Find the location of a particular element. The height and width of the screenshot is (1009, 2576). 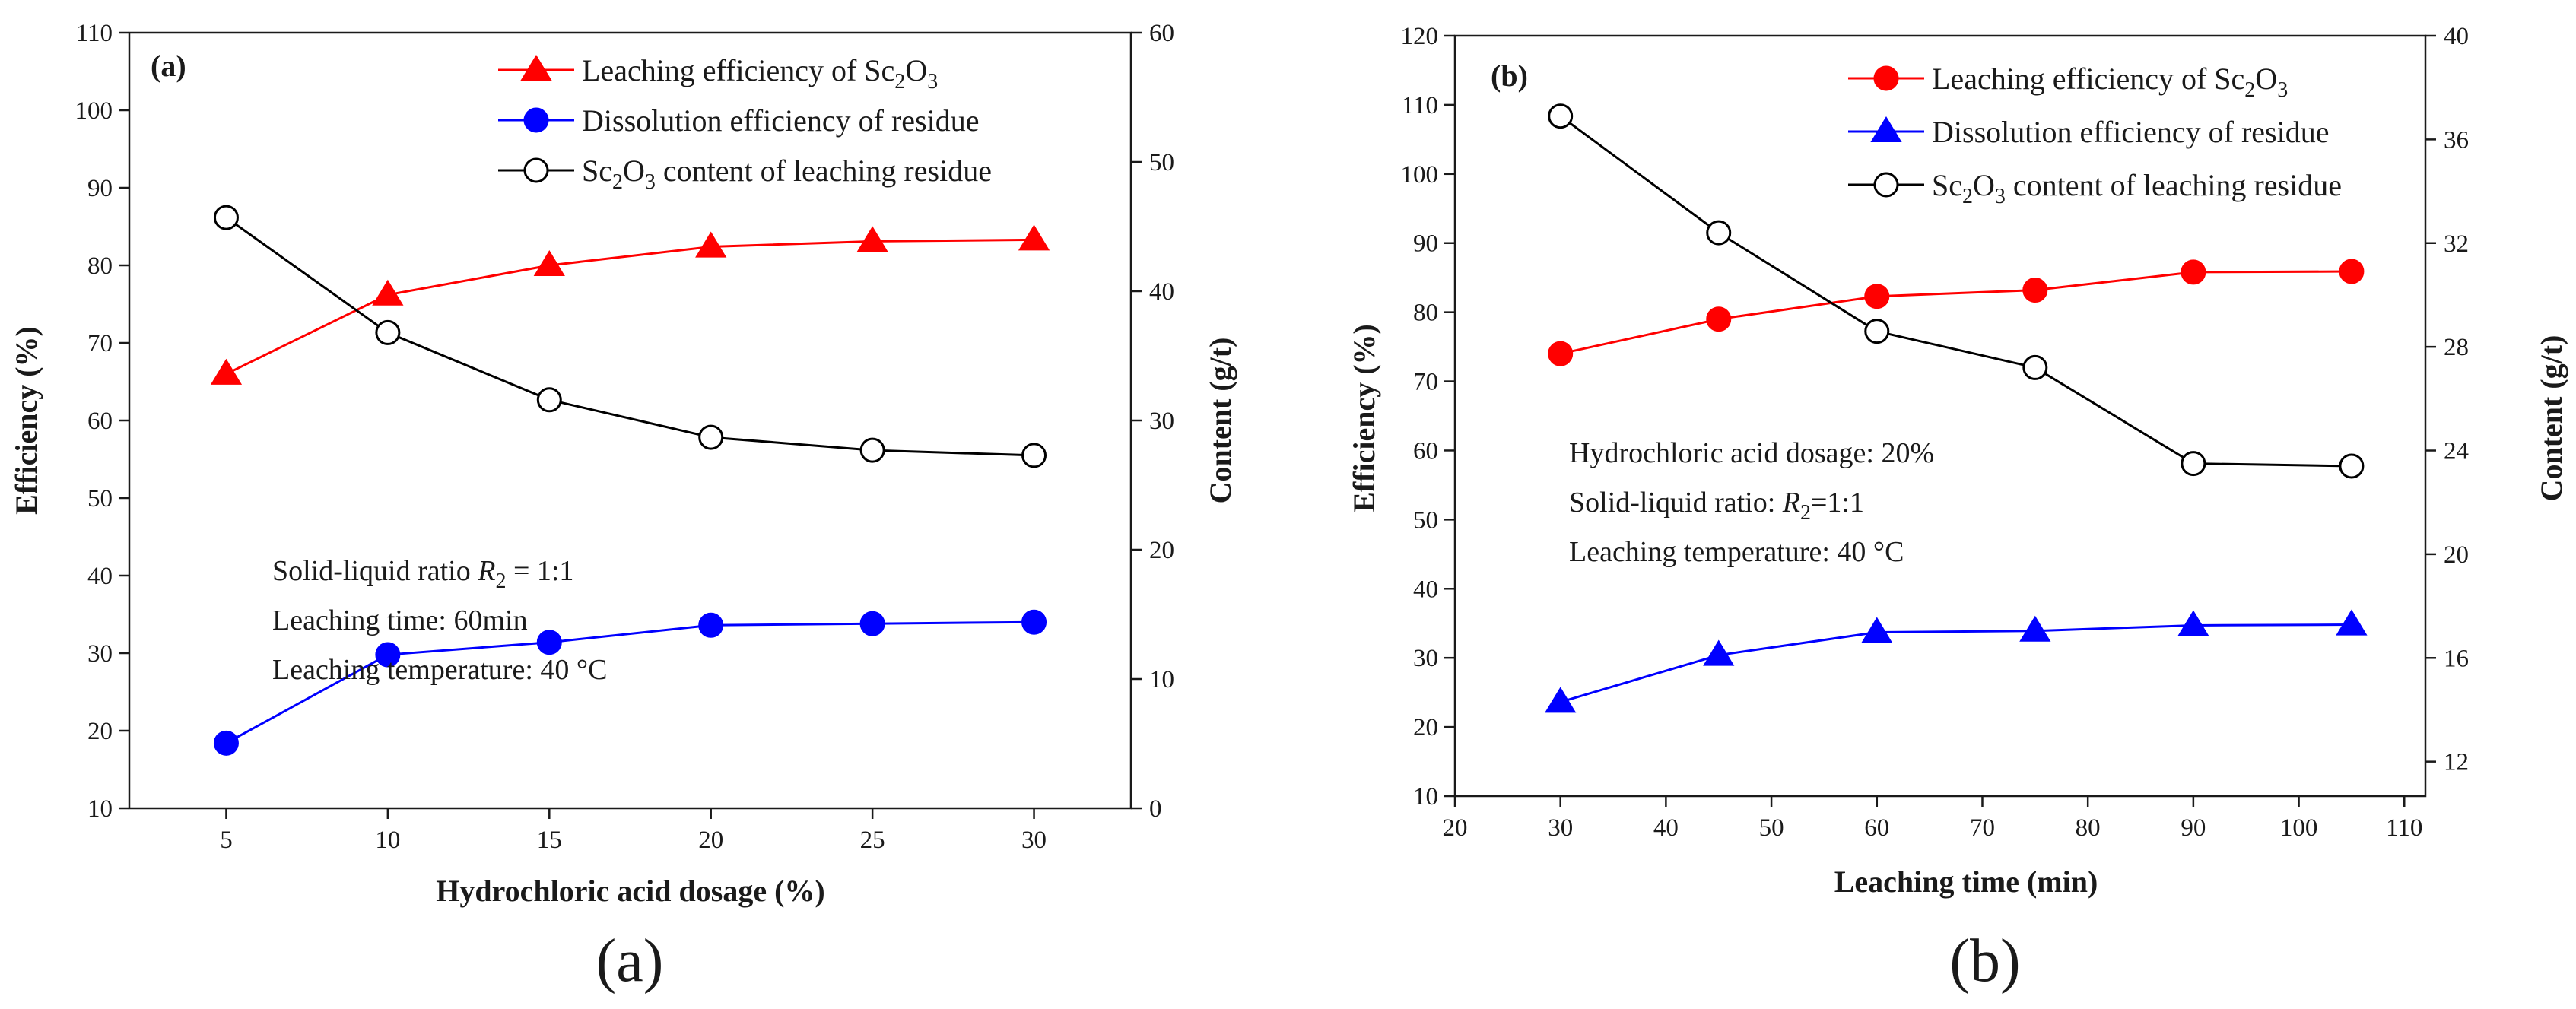

y2-tick-label: 32 is located at coordinates (2456, 244).